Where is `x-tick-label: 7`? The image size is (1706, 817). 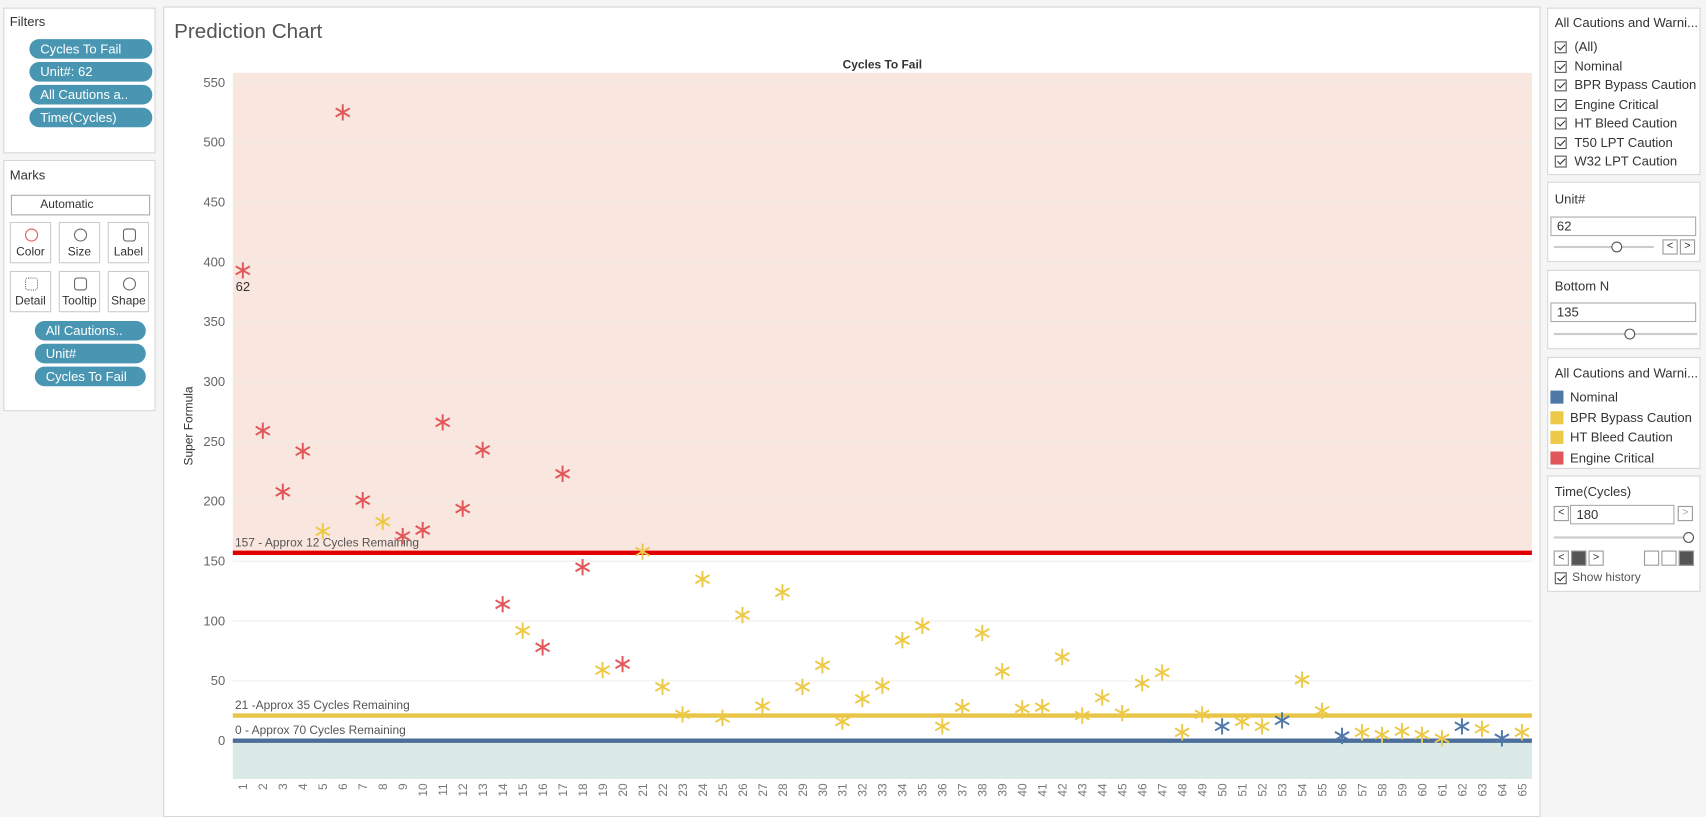
x-tick-label: 7 is located at coordinates (363, 786).